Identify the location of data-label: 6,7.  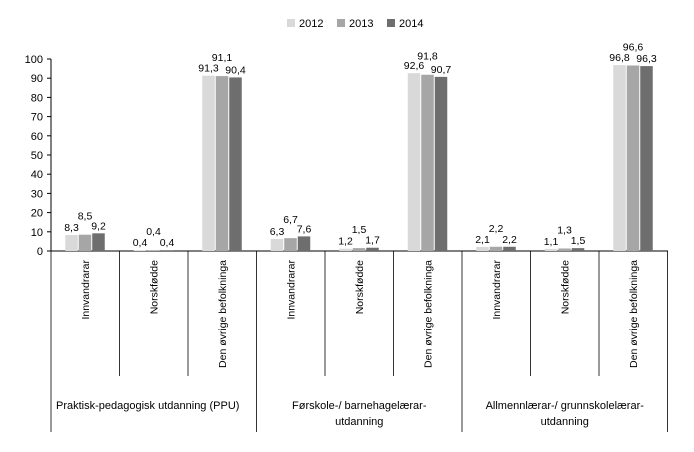
(290, 220).